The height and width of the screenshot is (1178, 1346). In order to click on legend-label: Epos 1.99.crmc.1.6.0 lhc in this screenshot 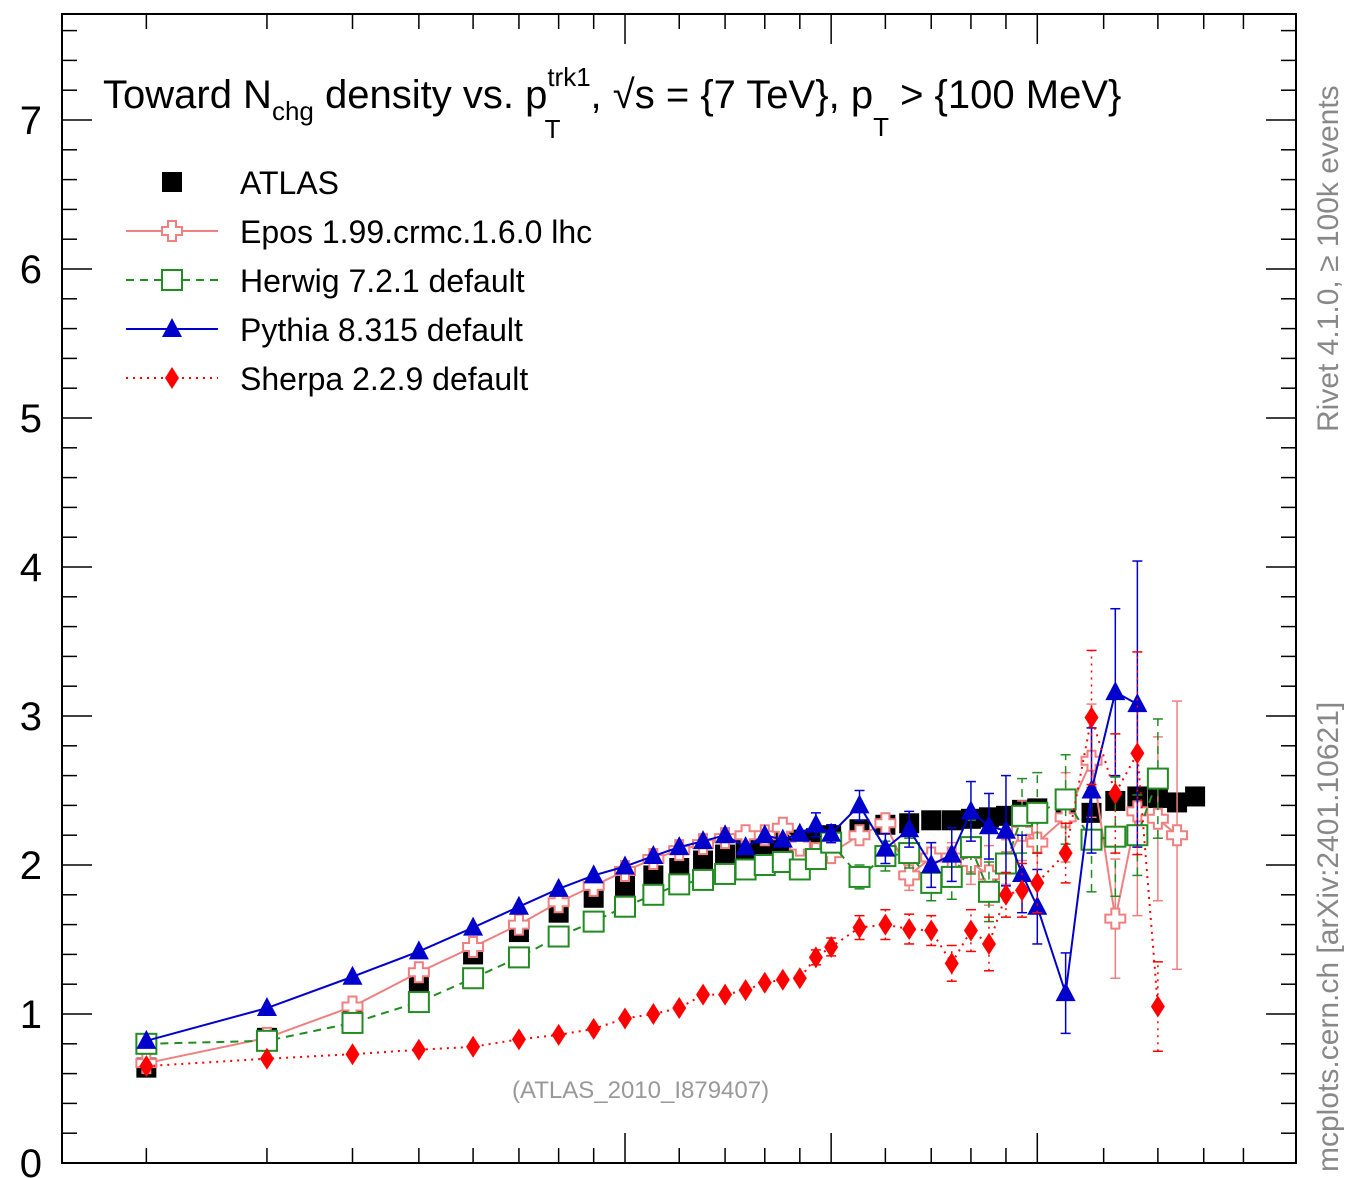, I will do `click(416, 232)`.